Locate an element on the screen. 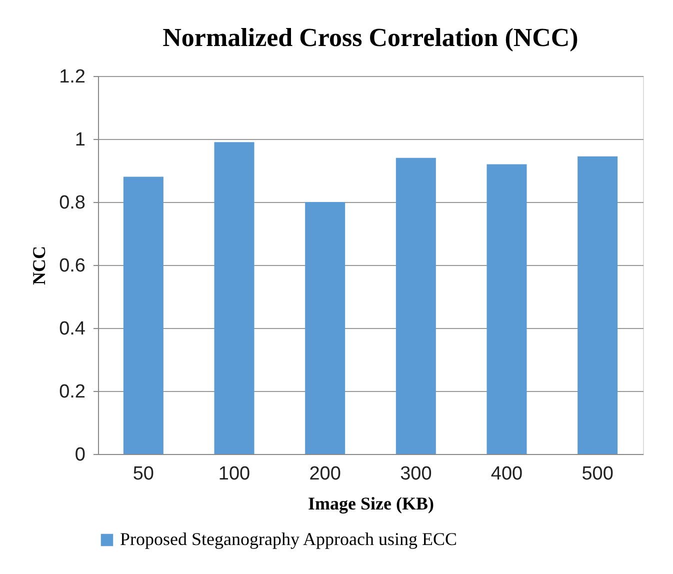  y-tick-label: 0.2 is located at coordinates (72, 392).